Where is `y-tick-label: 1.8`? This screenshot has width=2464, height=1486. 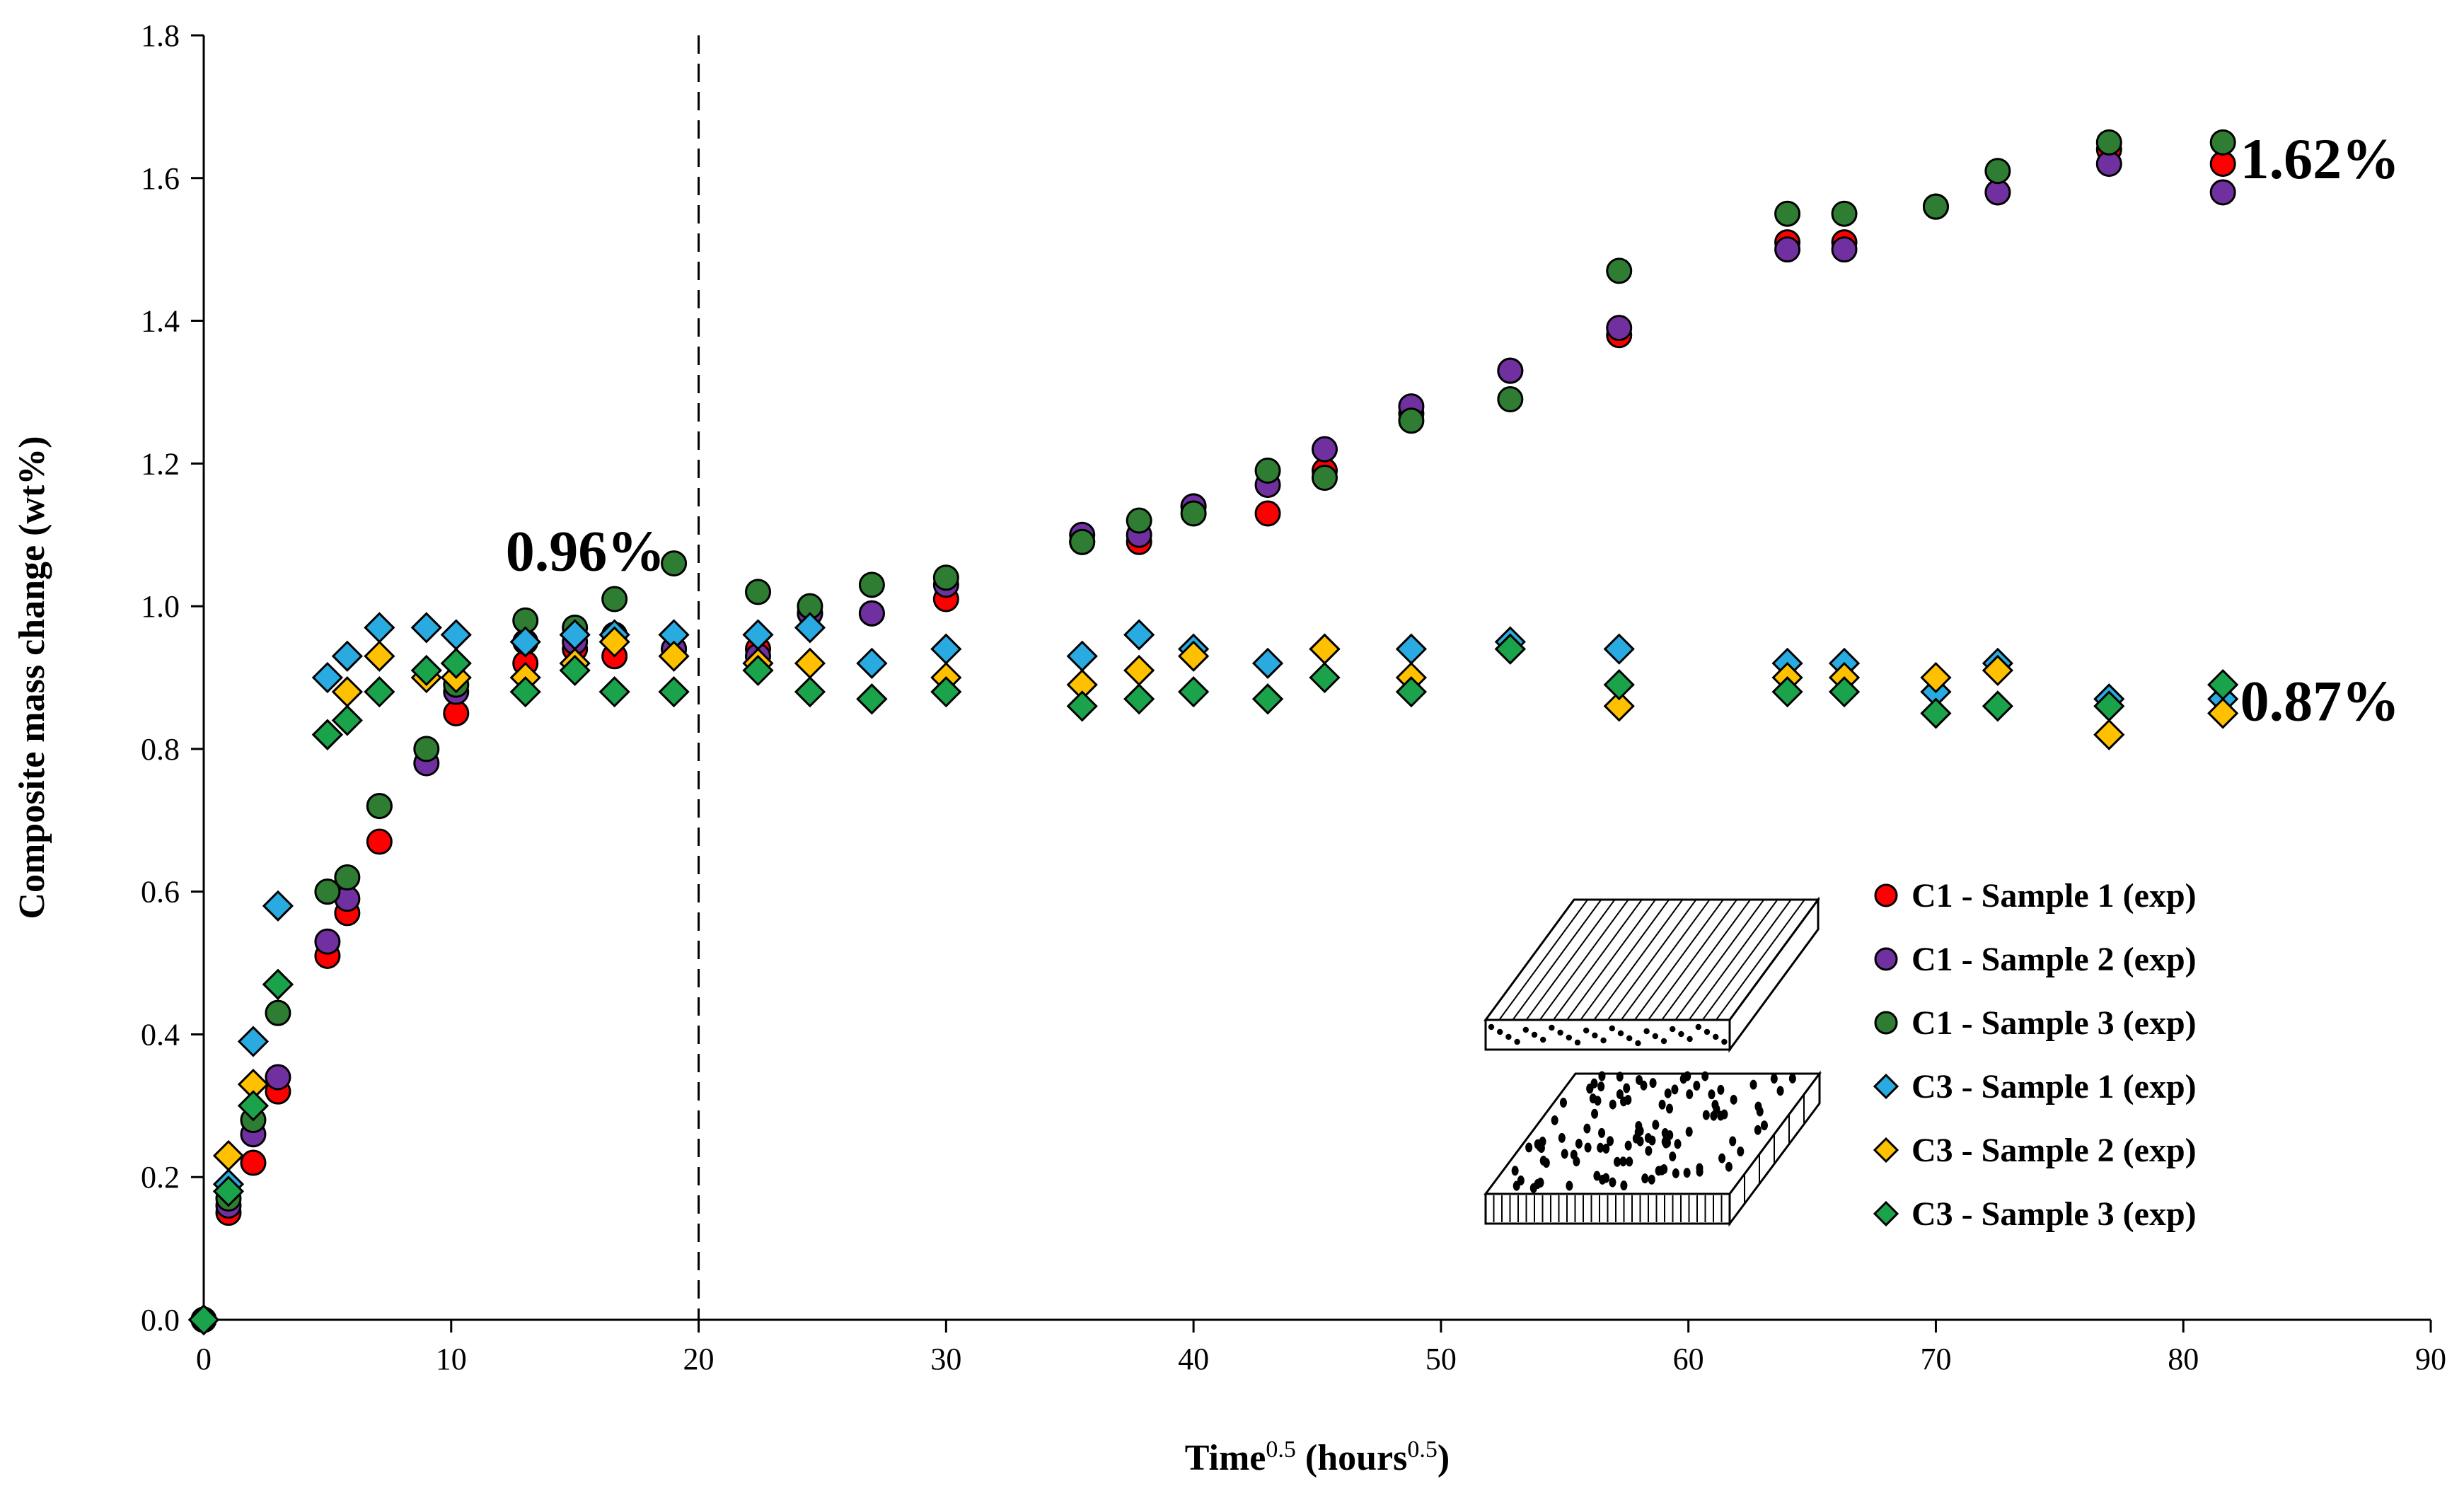 y-tick-label: 1.8 is located at coordinates (160, 36).